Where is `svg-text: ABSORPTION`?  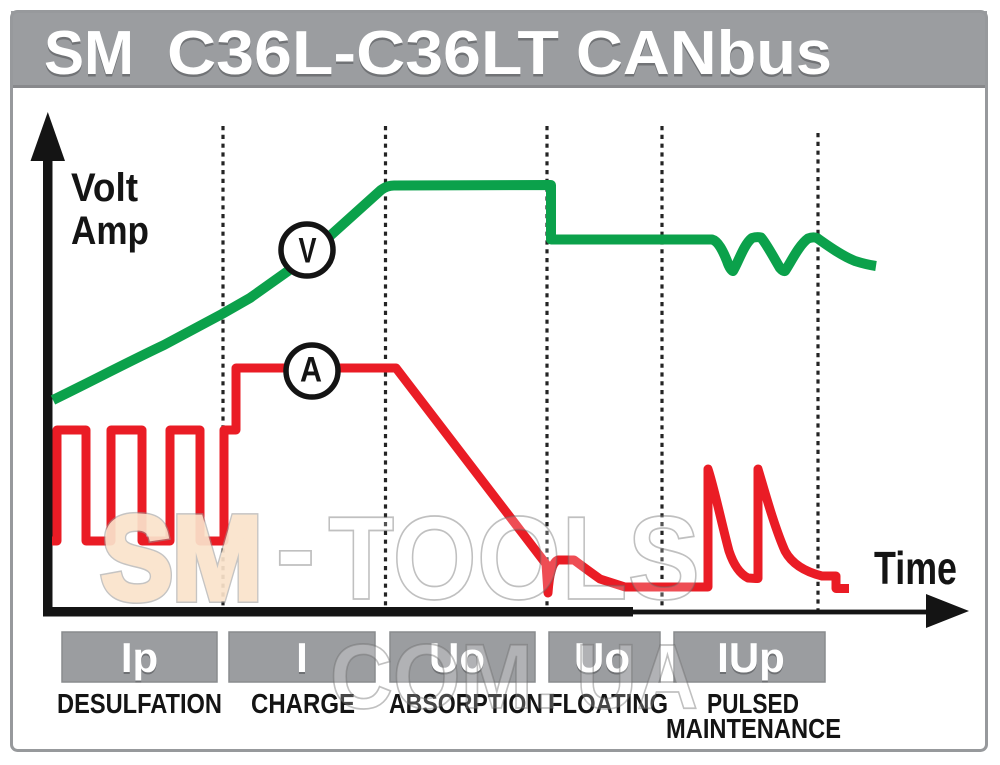 svg-text: ABSORPTION is located at coordinates (466, 703).